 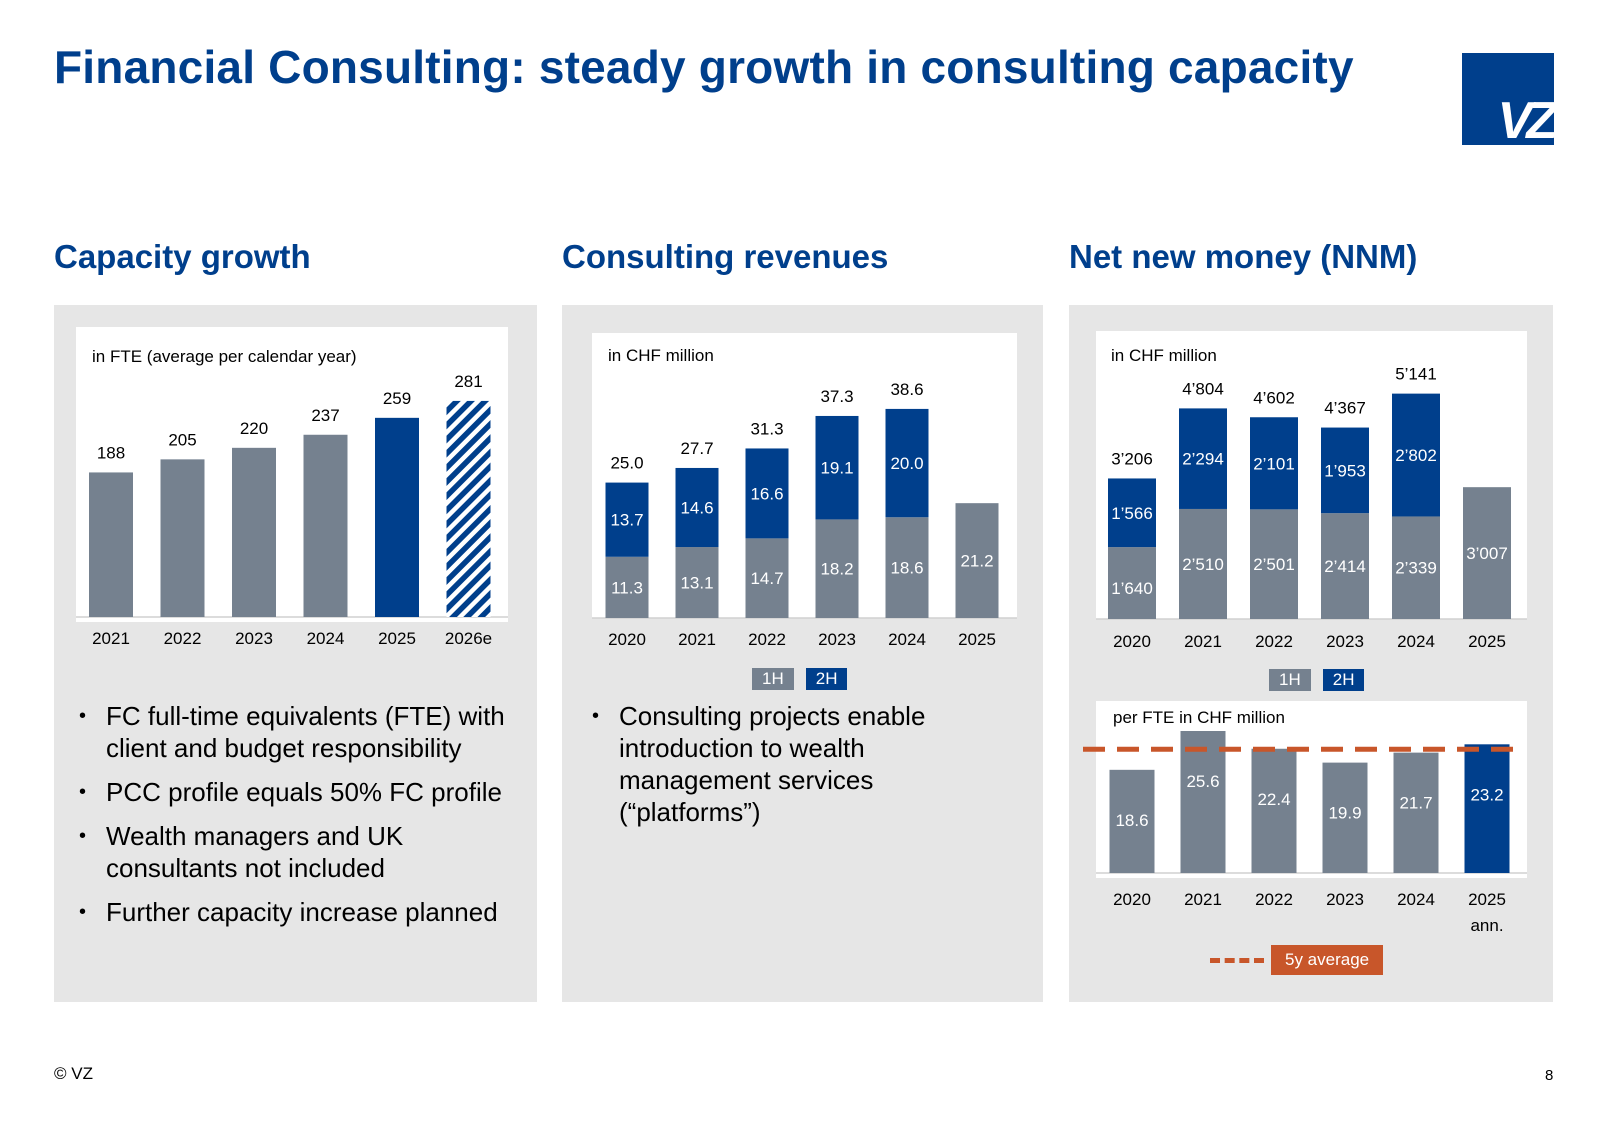 What do you see at coordinates (804, 475) in the screenshot?
I see `revenues-chart-box` at bounding box center [804, 475].